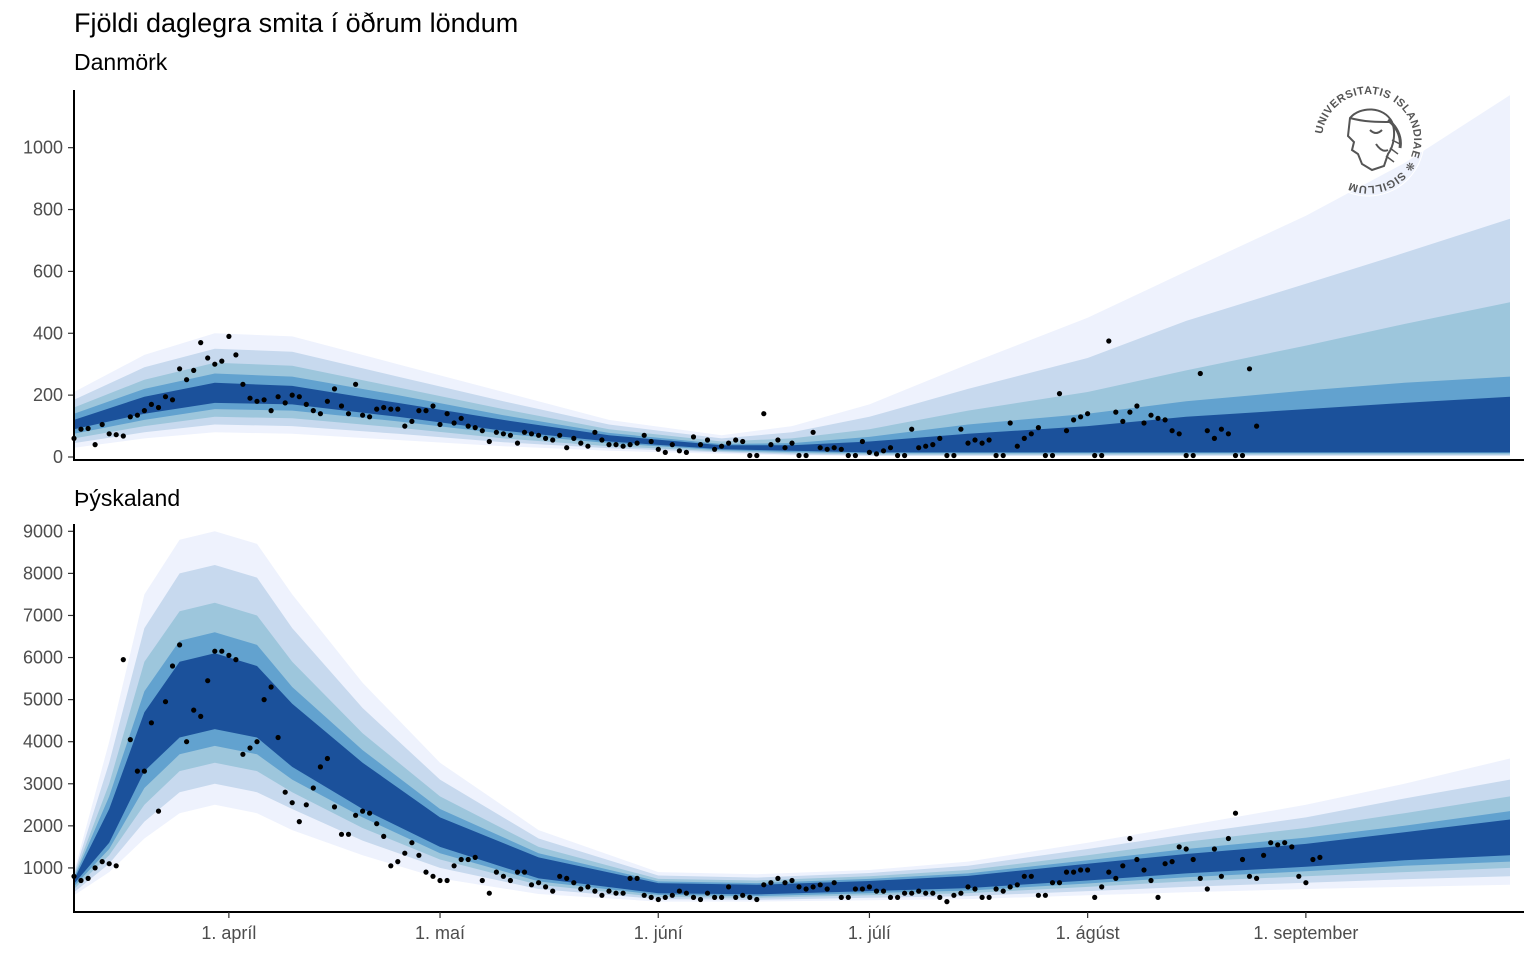 This screenshot has height=954, width=1536. Describe the element at coordinates (658, 933) in the screenshot. I see `x-tick-label: 1. júní` at that location.